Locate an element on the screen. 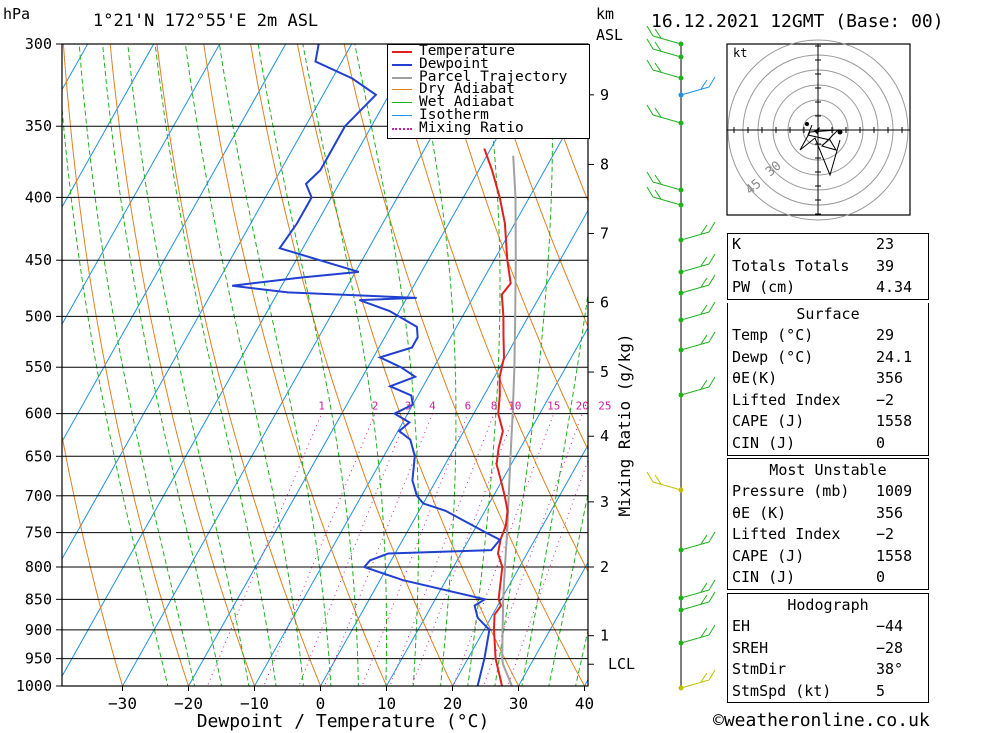  table-row: θE(K) 356 is located at coordinates (818, 378).